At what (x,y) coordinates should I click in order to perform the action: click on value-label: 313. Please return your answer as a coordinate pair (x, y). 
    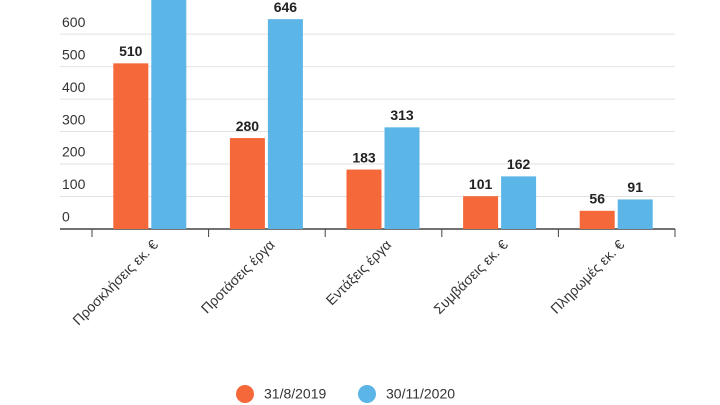
    Looking at the image, I should click on (402, 115).